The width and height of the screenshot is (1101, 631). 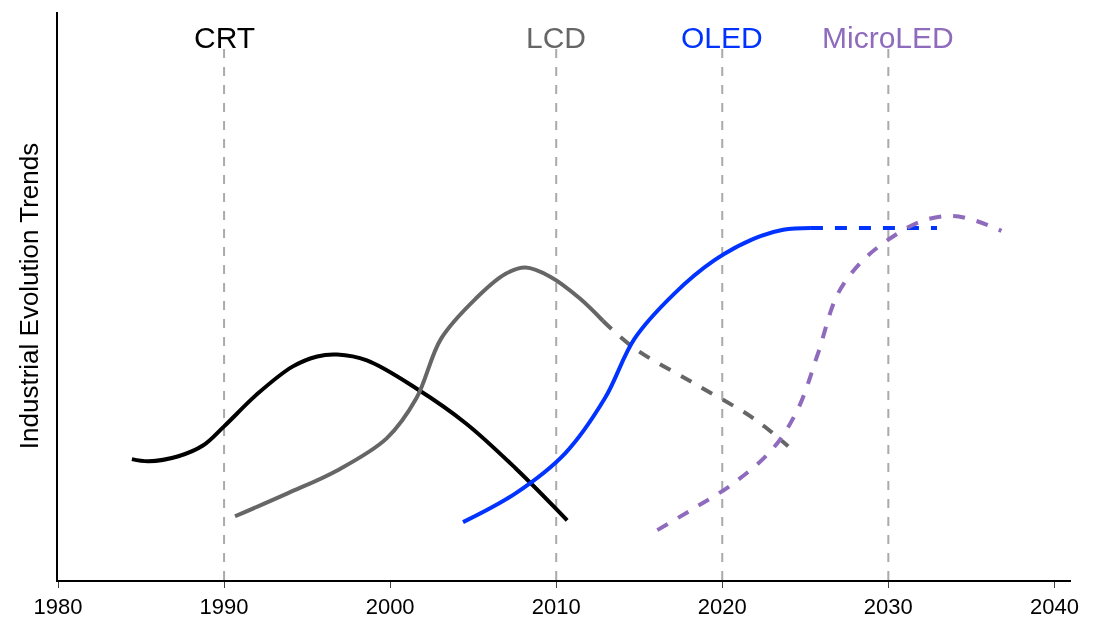 What do you see at coordinates (28, 296) in the screenshot?
I see `y-axis-title: Industrial Evolution Trends` at bounding box center [28, 296].